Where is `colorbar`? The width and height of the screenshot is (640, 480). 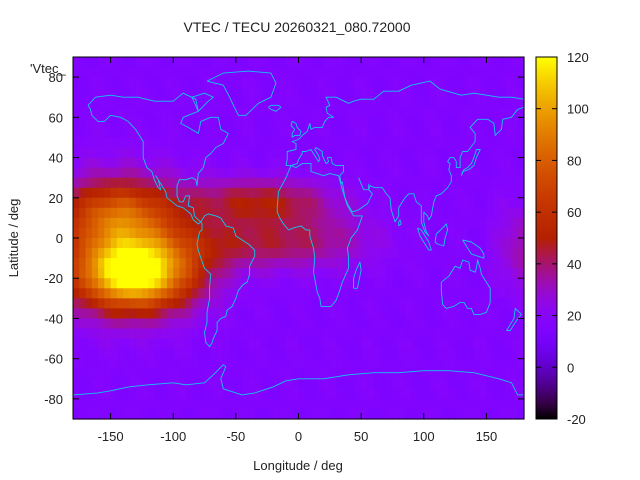
colorbar is located at coordinates (546, 238).